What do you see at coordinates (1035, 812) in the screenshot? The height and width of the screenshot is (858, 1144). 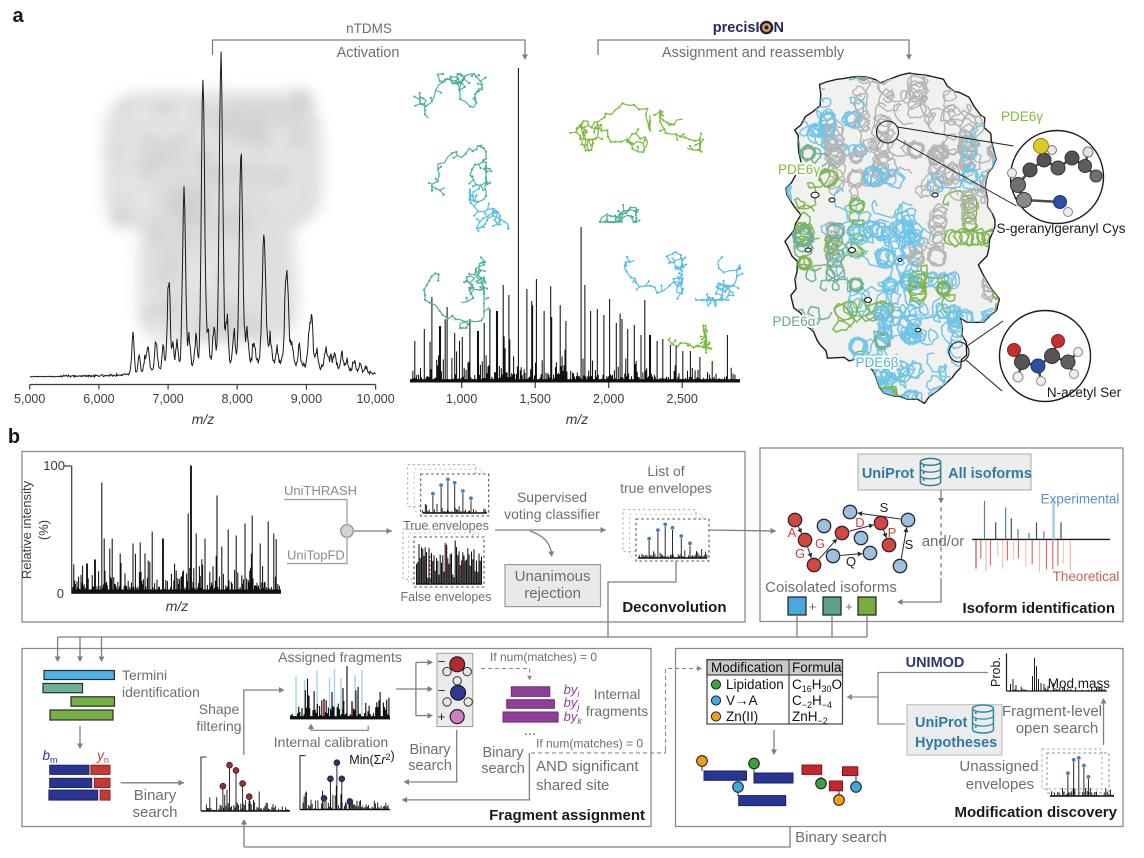 I see `svg-text: Modification discovery` at bounding box center [1035, 812].